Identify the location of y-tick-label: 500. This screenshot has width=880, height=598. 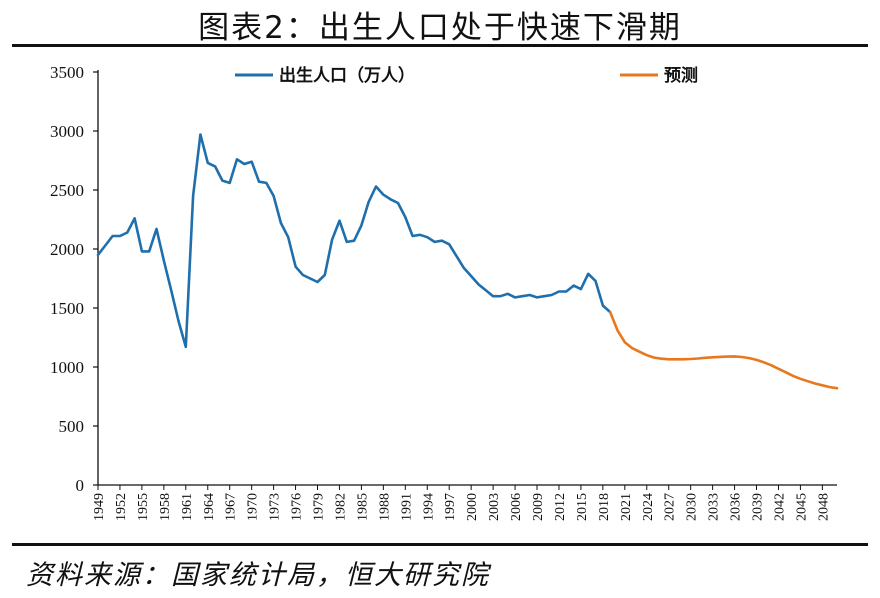
(72, 426).